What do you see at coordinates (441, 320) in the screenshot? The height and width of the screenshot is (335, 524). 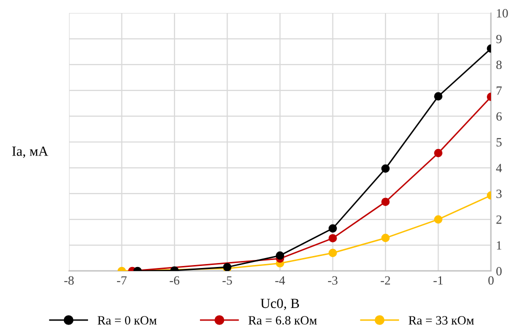 I see `legend-label: Ra = 33 кОм` at bounding box center [441, 320].